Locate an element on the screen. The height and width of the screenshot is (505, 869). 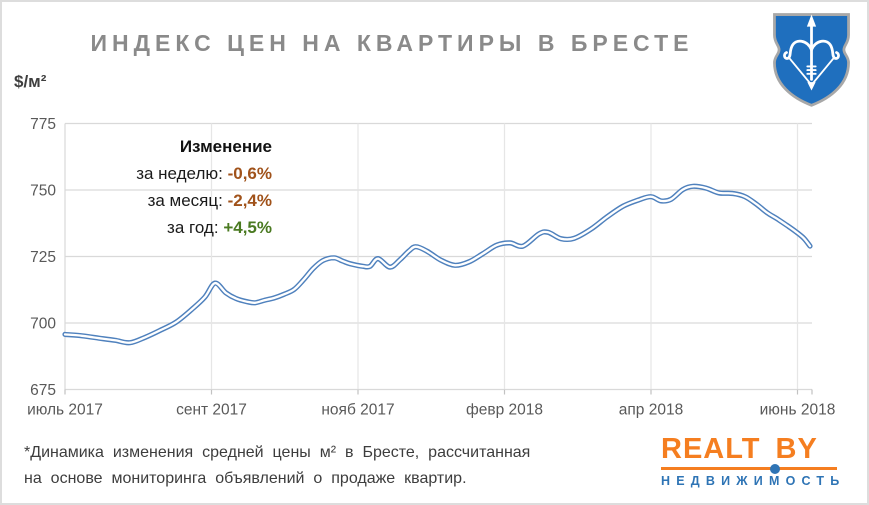
bow-right-limb is located at coordinates (825, 49).